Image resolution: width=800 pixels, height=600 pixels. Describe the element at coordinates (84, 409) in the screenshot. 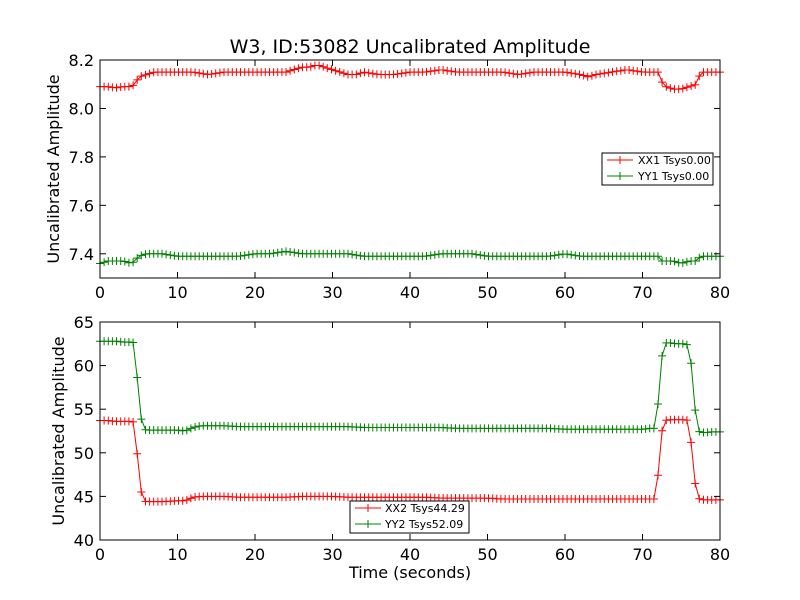

I see `y-tick-label: 55` at that location.